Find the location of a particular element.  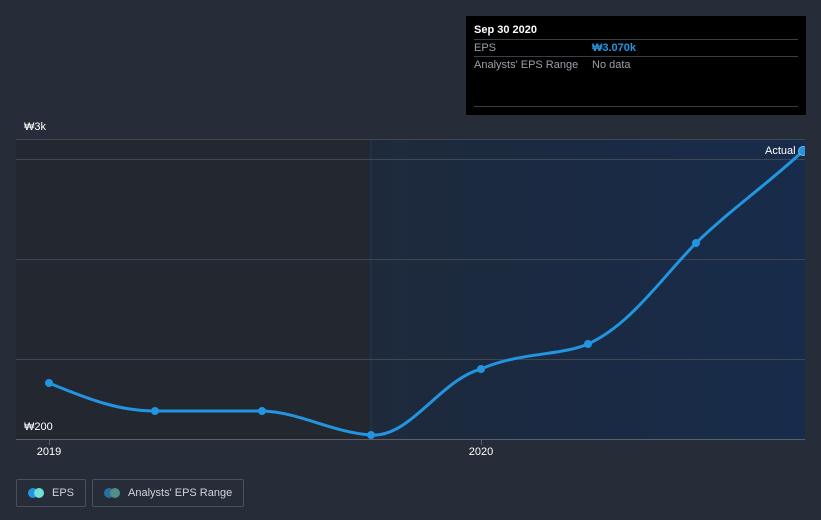

tooltip-row-range: Analysts' EPS Range No data is located at coordinates (636, 65).